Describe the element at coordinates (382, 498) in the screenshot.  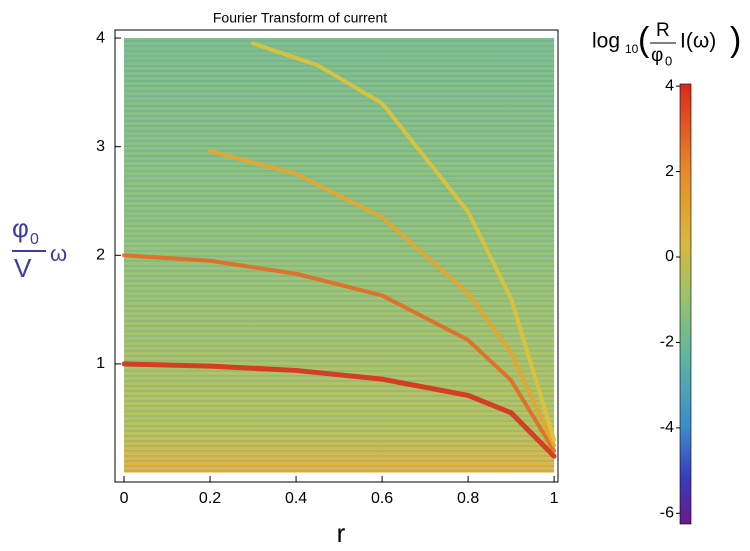
I see `x-tick-label: 0.6` at that location.